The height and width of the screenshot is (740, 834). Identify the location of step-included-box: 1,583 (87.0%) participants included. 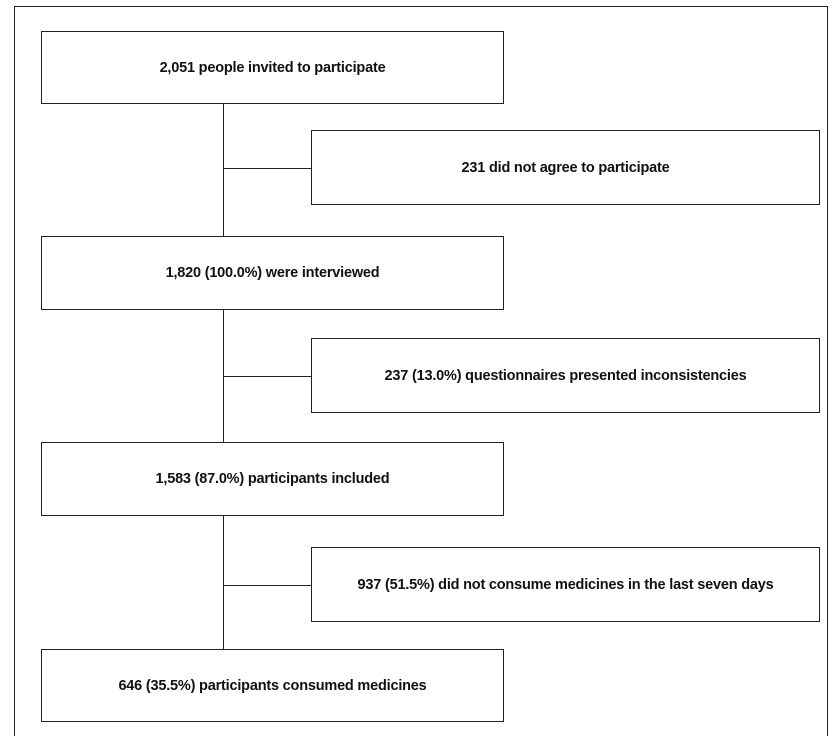
(272, 479).